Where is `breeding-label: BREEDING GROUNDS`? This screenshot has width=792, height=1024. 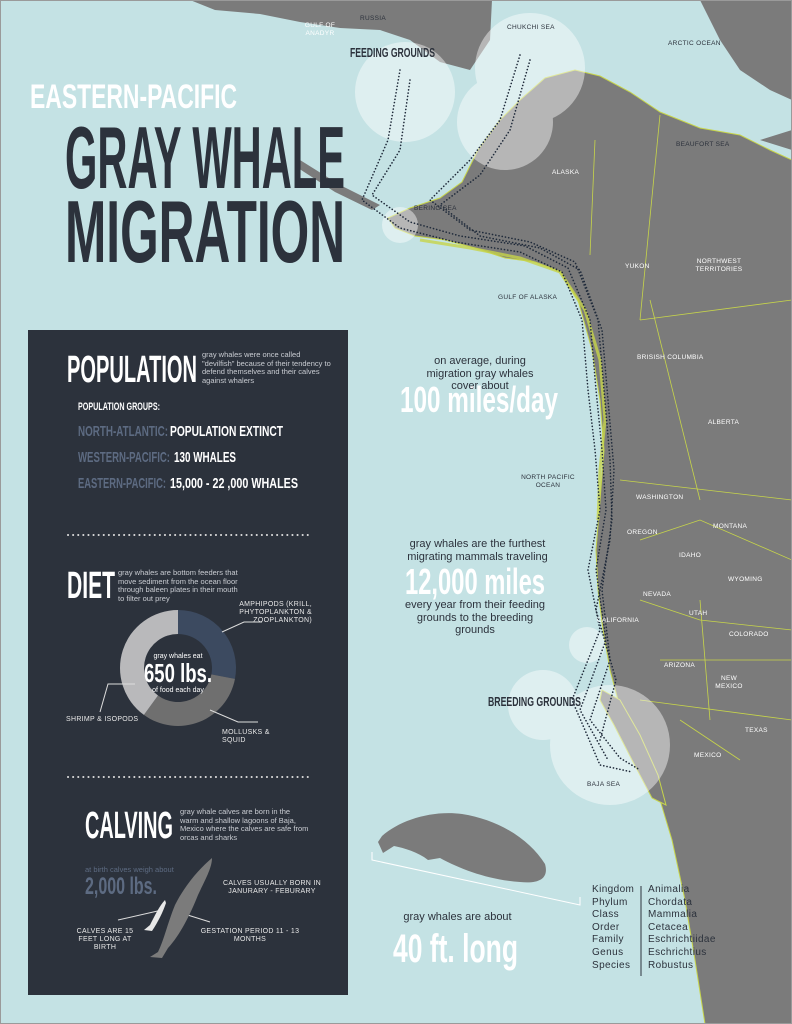
breeding-label: BREEDING GROUNDS is located at coordinates (534, 701).